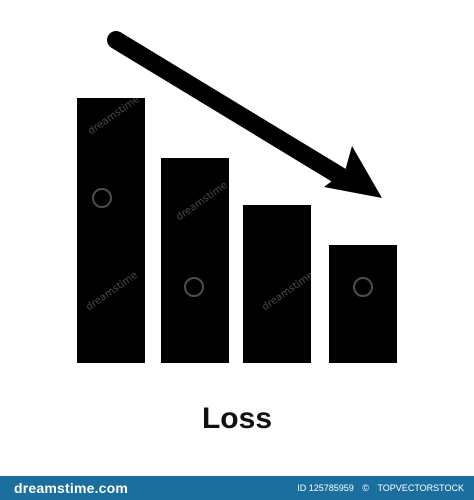 The width and height of the screenshot is (474, 500). Describe the element at coordinates (71, 488) in the screenshot. I see `footer-brand: dreamstime.com` at that location.